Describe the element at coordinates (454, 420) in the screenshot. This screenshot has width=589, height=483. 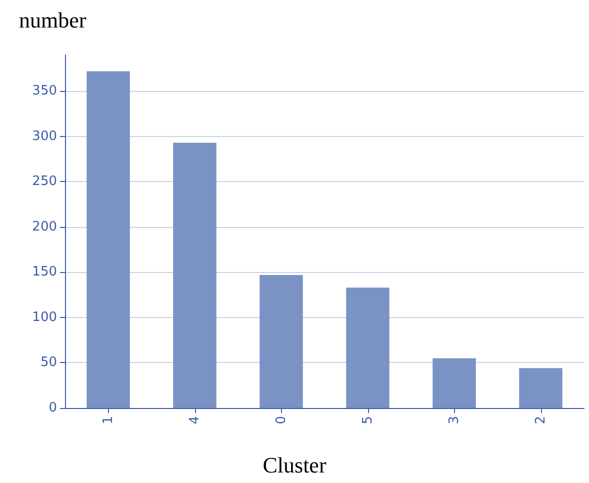
I see `x-tick-label: 3` at that location.